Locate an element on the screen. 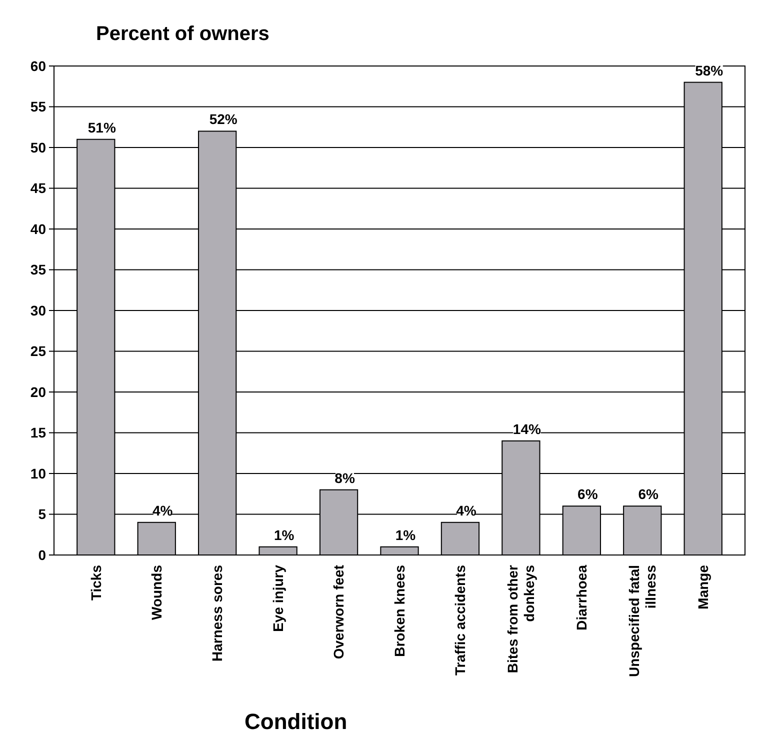 This screenshot has height=747, width=773. x-tick-label: Traffic accidents is located at coordinates (460, 620).